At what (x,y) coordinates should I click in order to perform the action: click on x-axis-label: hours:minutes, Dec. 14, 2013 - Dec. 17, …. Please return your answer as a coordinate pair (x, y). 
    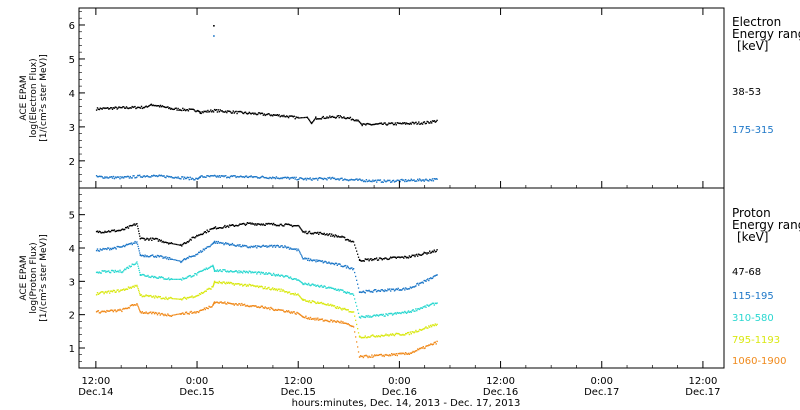
    Looking at the image, I should click on (406, 403).